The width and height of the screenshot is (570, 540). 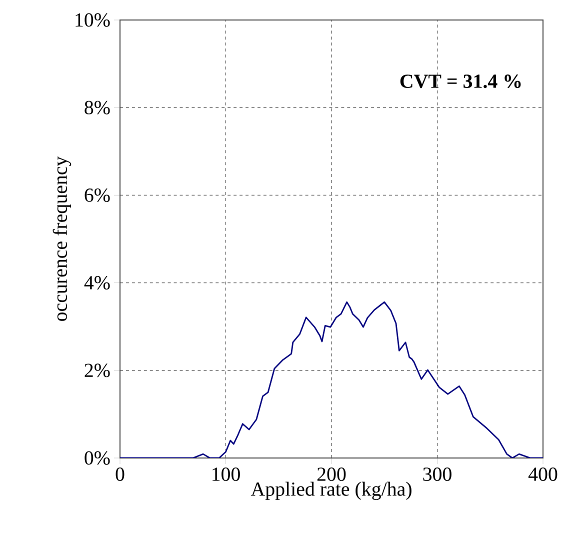 What do you see at coordinates (437, 474) in the screenshot?
I see `x-tick-label: 300` at bounding box center [437, 474].